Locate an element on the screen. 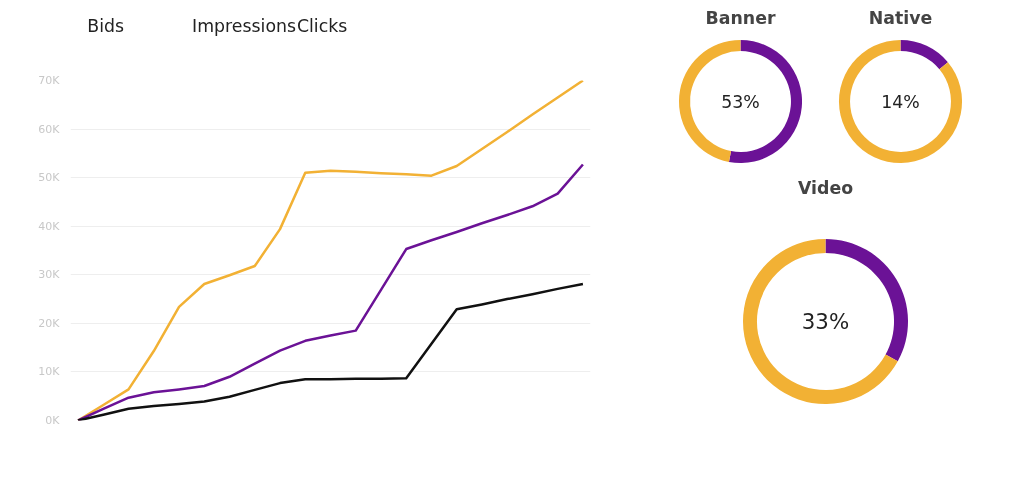  text: Clicks is located at coordinates (322, 25).